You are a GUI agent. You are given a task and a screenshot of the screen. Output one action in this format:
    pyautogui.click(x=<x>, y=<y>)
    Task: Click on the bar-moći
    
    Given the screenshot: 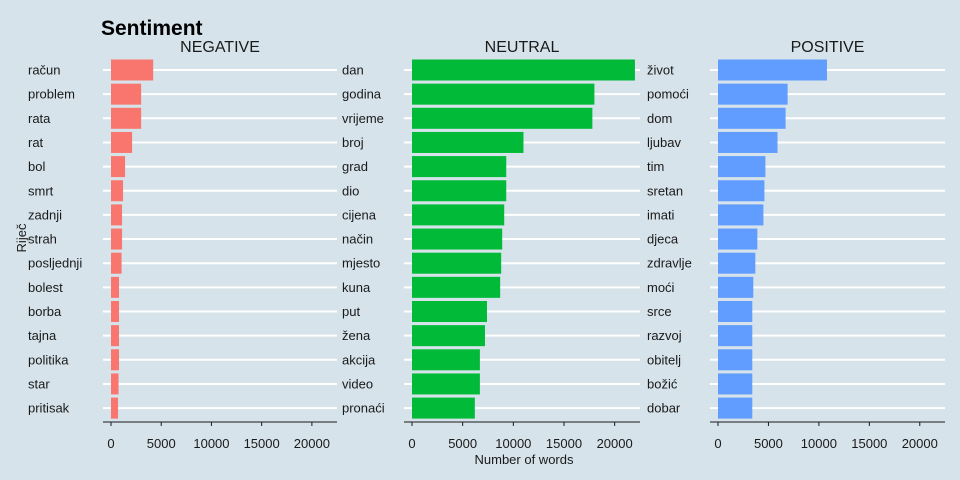 What is the action you would take?
    pyautogui.click(x=736, y=287)
    